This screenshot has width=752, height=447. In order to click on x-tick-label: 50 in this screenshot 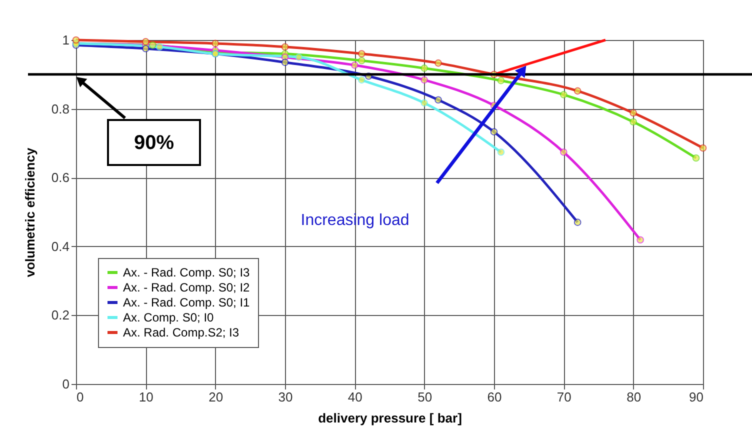, I will do `click(425, 397)`.